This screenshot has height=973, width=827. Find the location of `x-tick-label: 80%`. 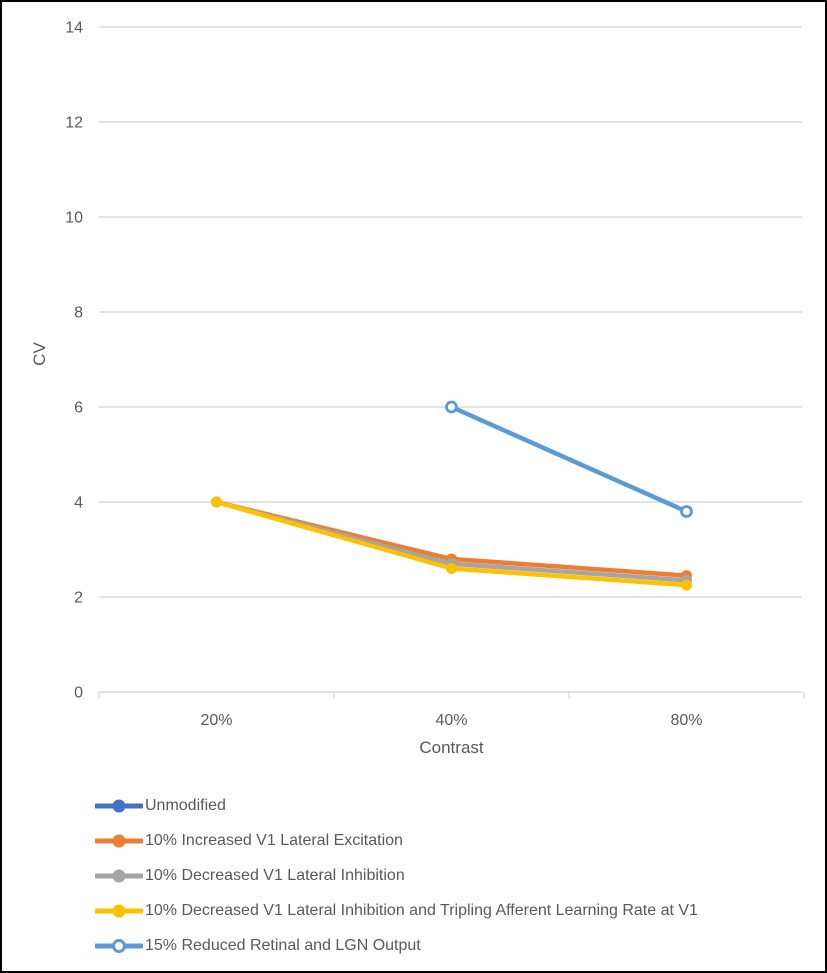

x-tick-label: 80% is located at coordinates (686, 720).